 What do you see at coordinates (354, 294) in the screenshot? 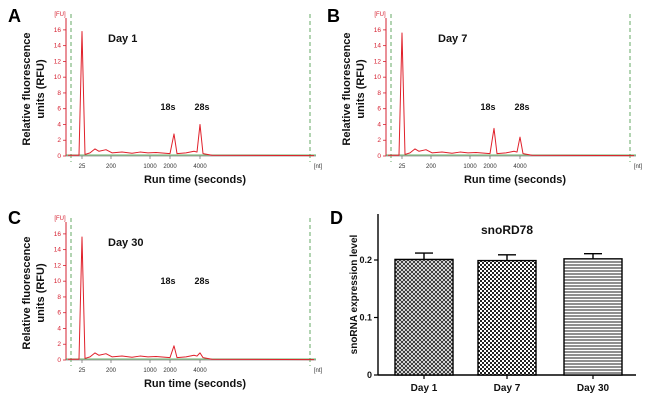
I see `y-axis-title: snoRNA expression level` at bounding box center [354, 294].